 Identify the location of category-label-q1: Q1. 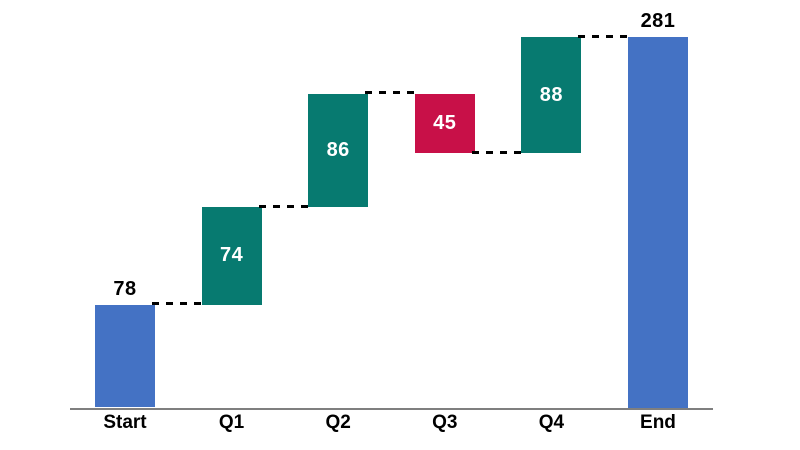
(231, 422).